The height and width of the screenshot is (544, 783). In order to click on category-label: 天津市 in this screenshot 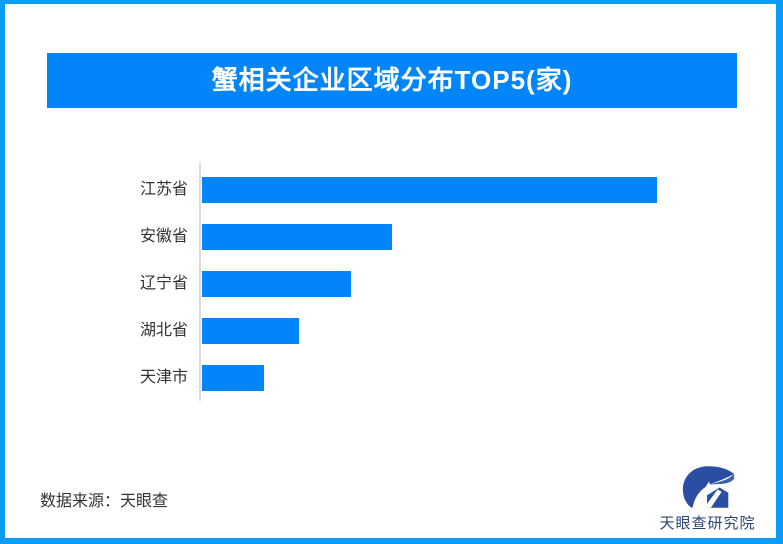, I will do `click(163, 377)`.